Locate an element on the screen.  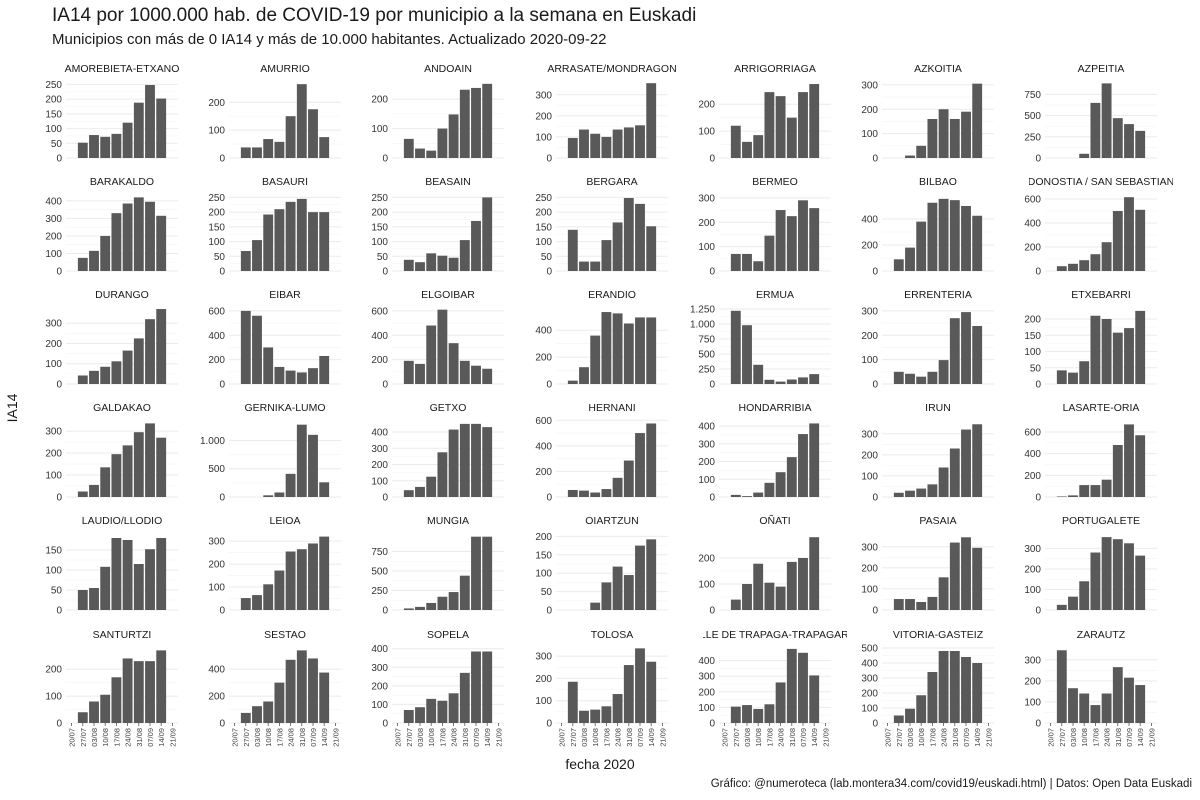
panel-title: TOLOSA is located at coordinates (612, 635).